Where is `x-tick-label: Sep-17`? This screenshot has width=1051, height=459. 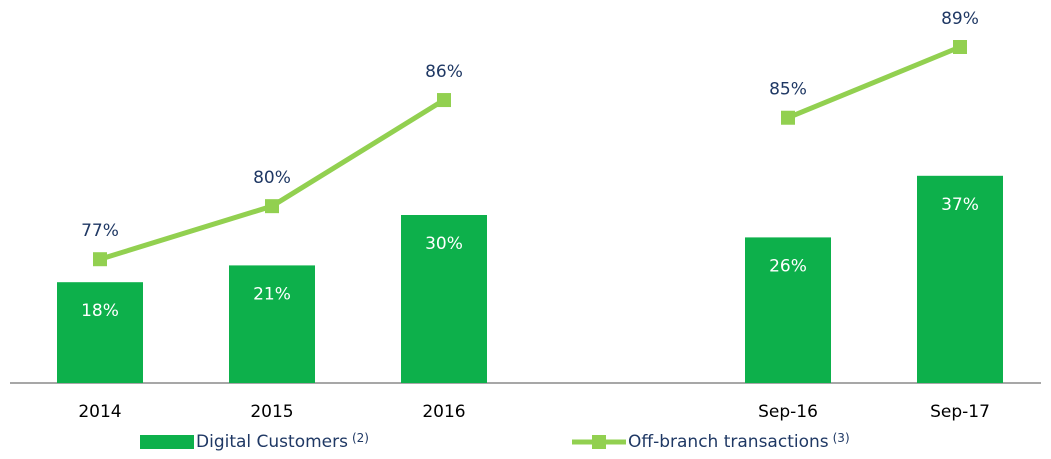
x-tick-label: Sep-17 is located at coordinates (960, 412).